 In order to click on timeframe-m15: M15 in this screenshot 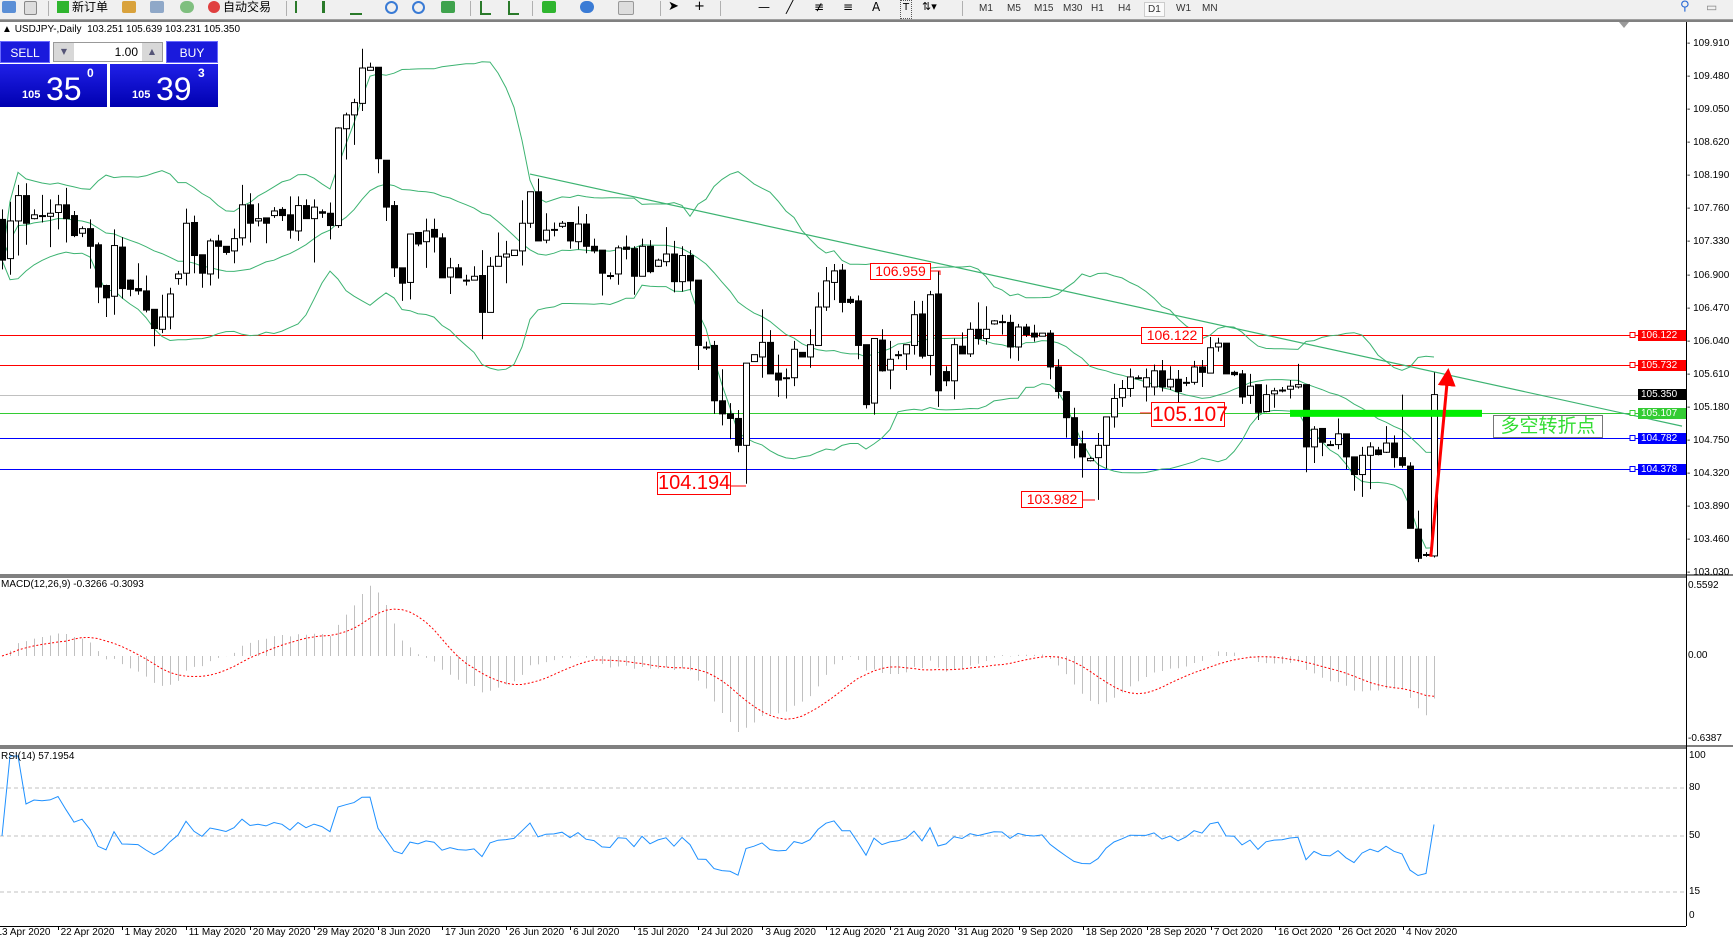, I will do `click(1044, 8)`.